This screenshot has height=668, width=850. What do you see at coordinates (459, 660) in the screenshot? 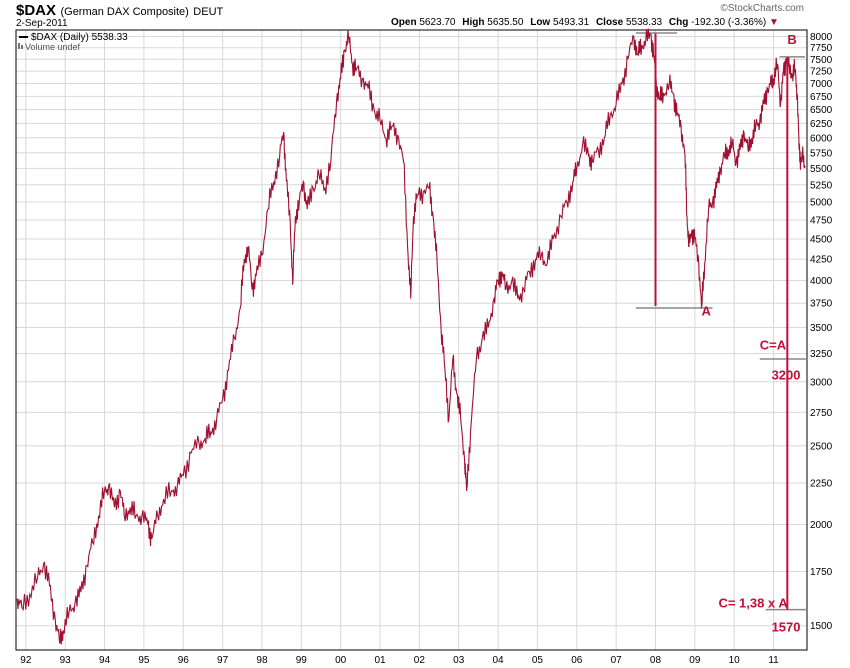
I see `x-tick-label: 03` at bounding box center [459, 660].